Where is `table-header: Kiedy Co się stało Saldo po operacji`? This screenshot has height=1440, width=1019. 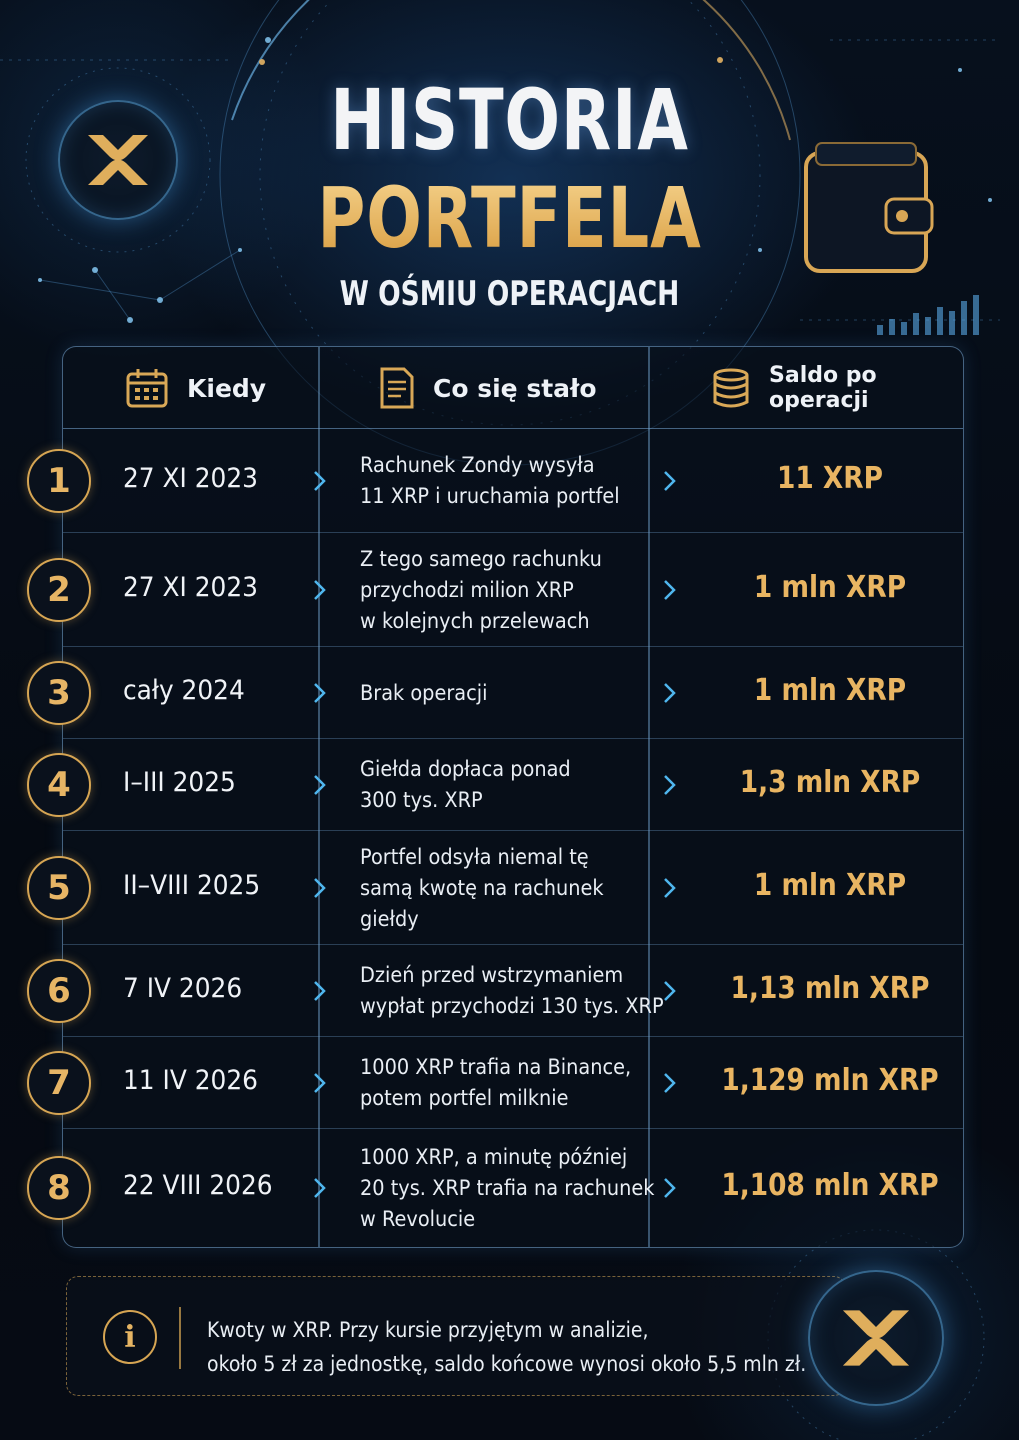
table-header: Kiedy Co się stało Saldo po operacji is located at coordinates (513, 388).